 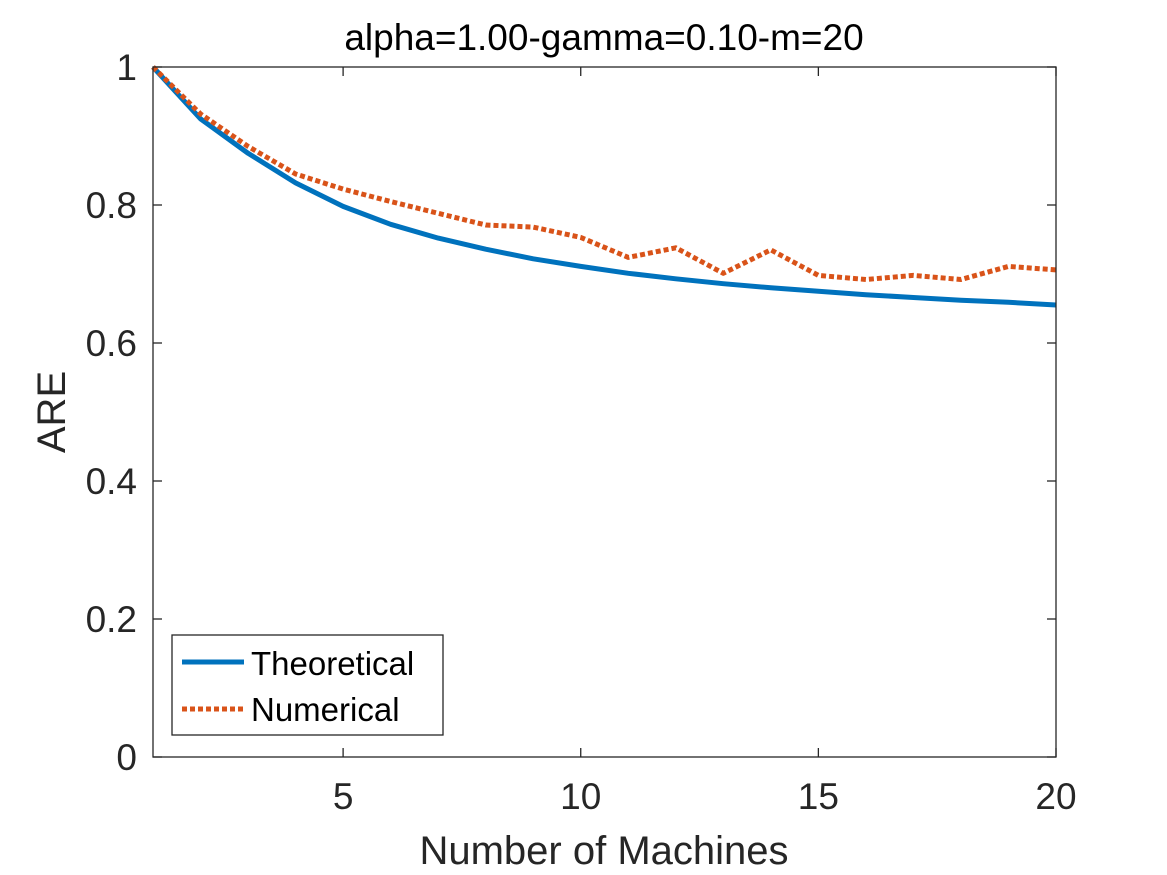 I want to click on x-tick-label: 10, so click(x=580, y=796).